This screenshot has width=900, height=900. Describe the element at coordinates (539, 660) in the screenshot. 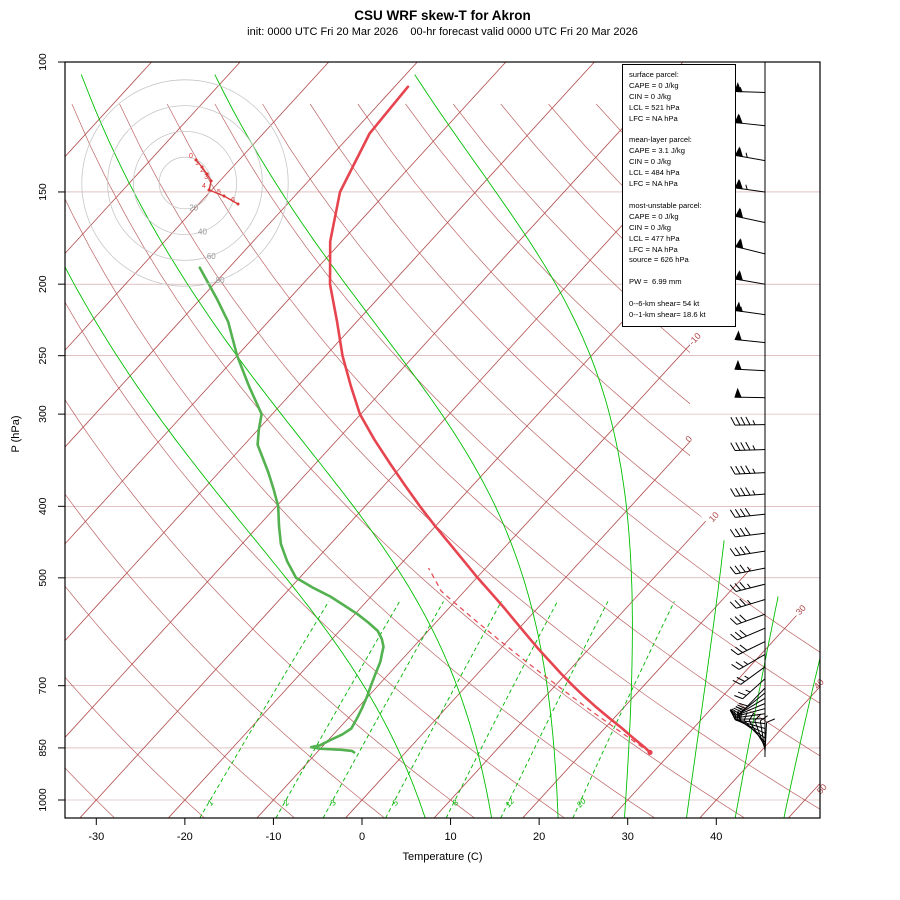

I see `parcel-path-line` at that location.